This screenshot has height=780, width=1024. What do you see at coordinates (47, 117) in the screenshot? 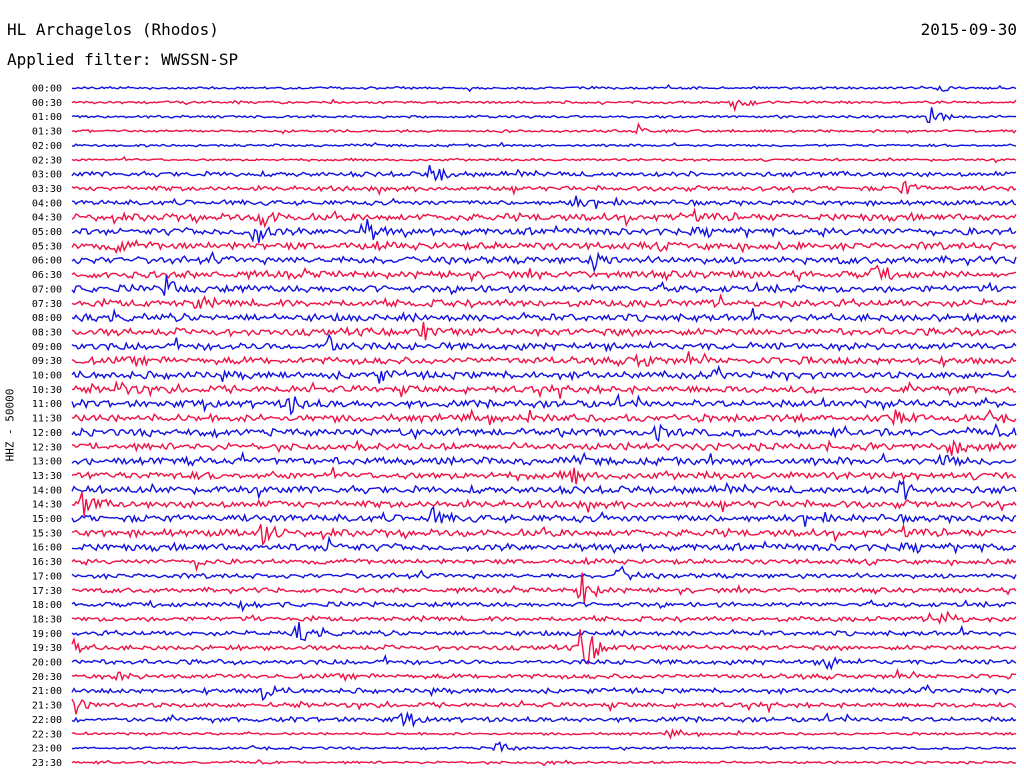
I see `row-time-label: 01:00` at bounding box center [47, 117].